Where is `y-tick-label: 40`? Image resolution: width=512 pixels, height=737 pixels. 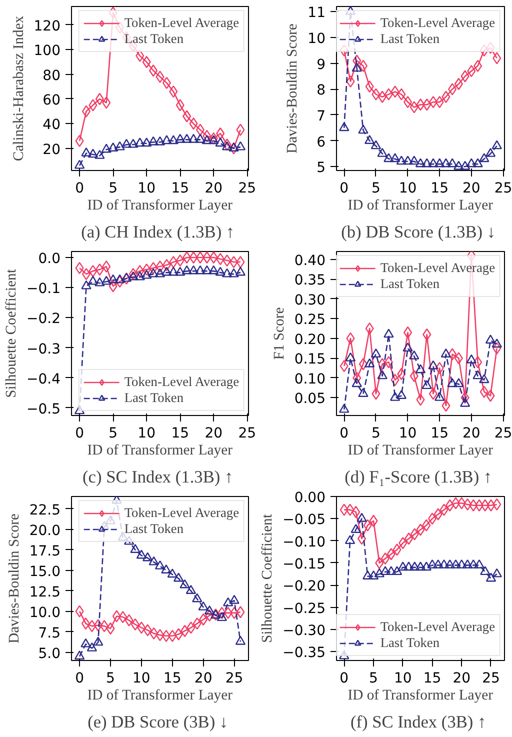
y-tick-label: 40 is located at coordinates (51, 125).